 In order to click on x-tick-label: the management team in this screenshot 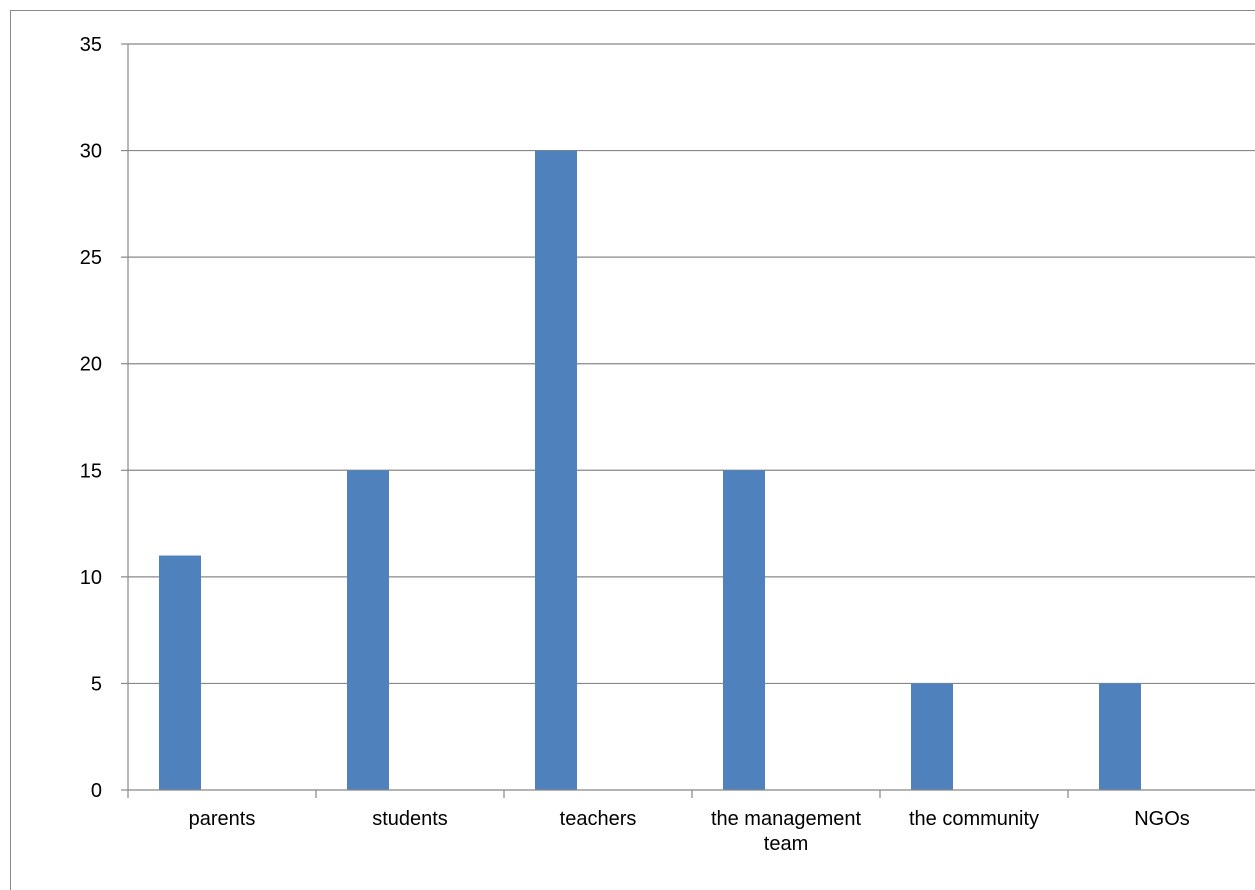, I will do `click(786, 831)`.